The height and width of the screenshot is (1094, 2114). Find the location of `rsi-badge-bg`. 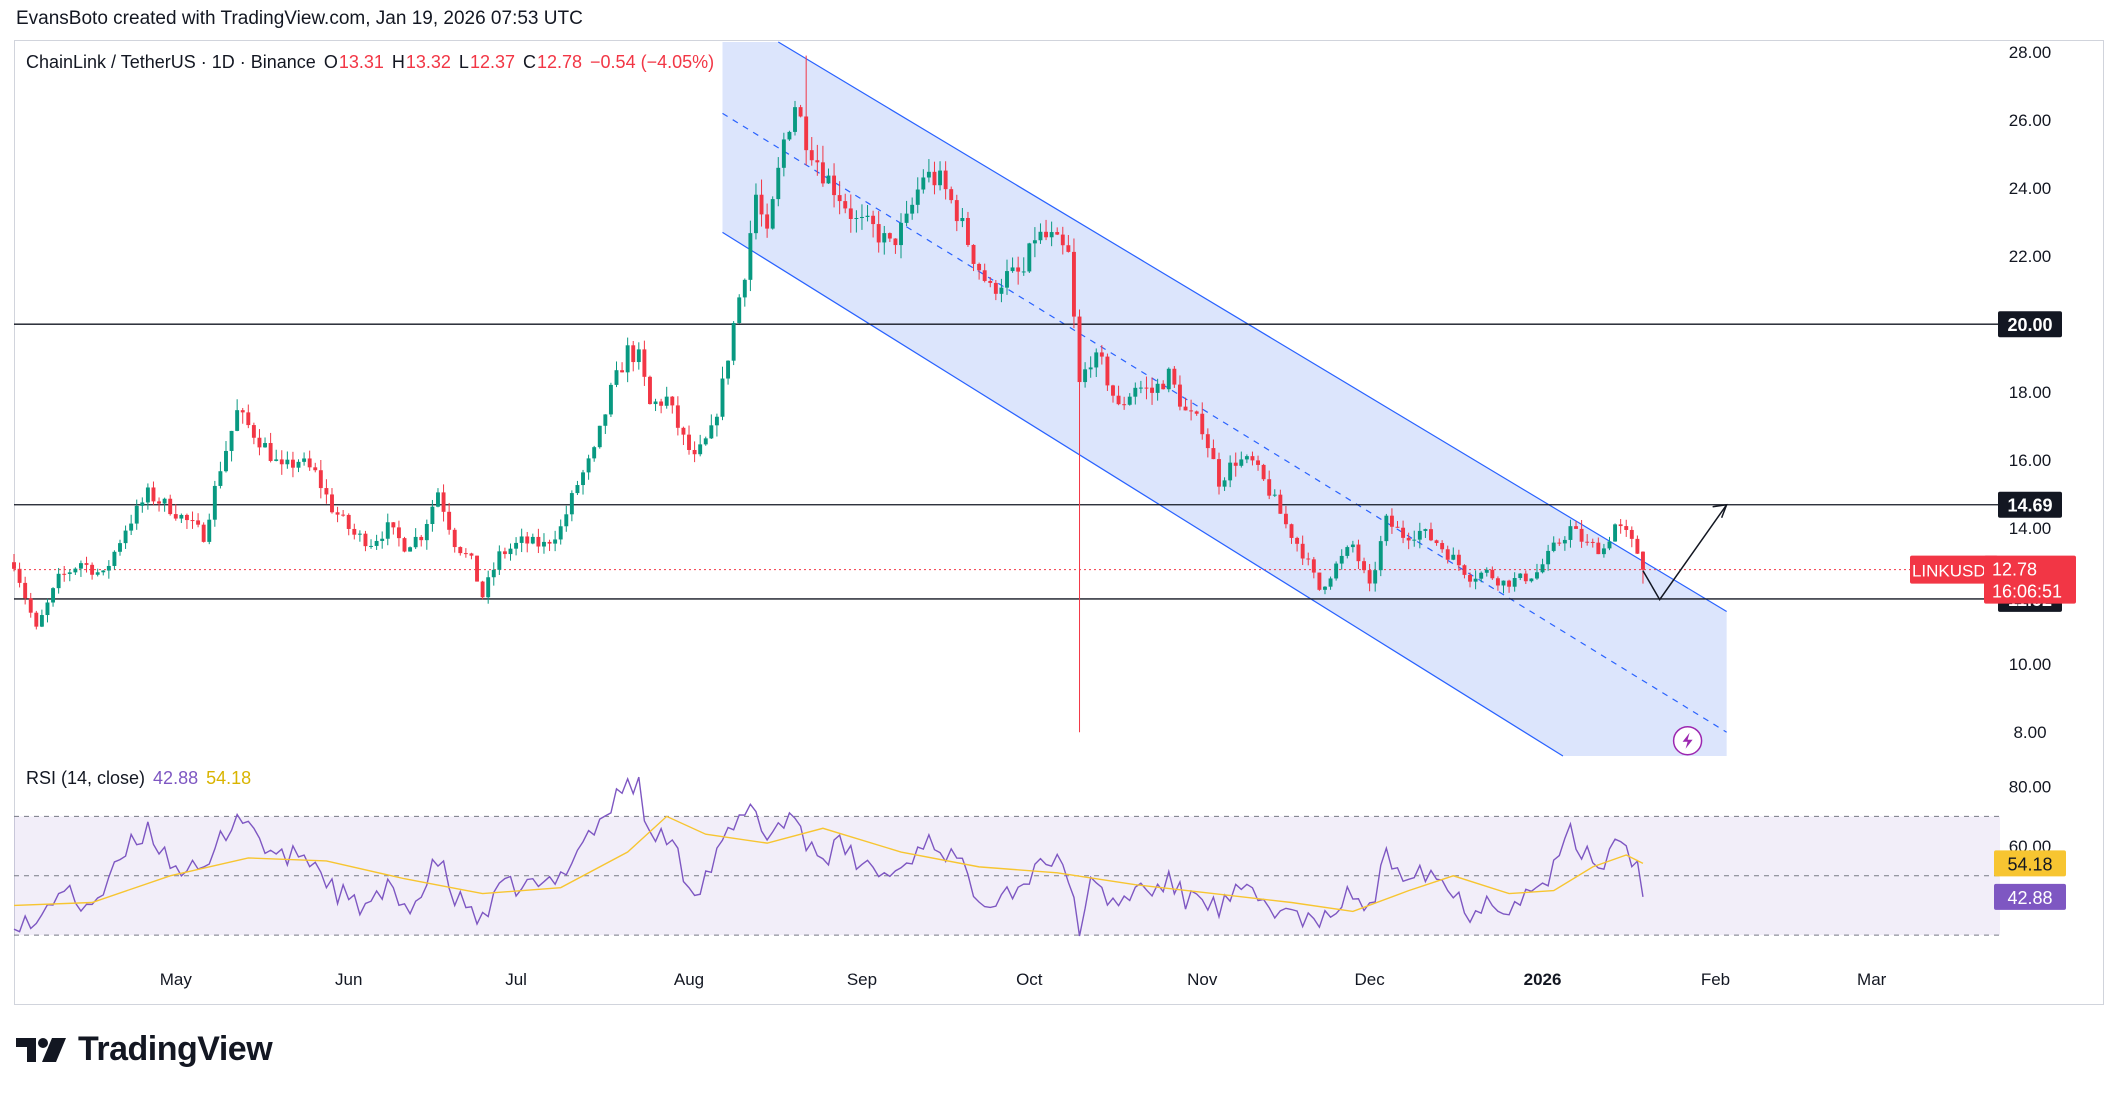

rsi-badge-bg is located at coordinates (2030, 896).